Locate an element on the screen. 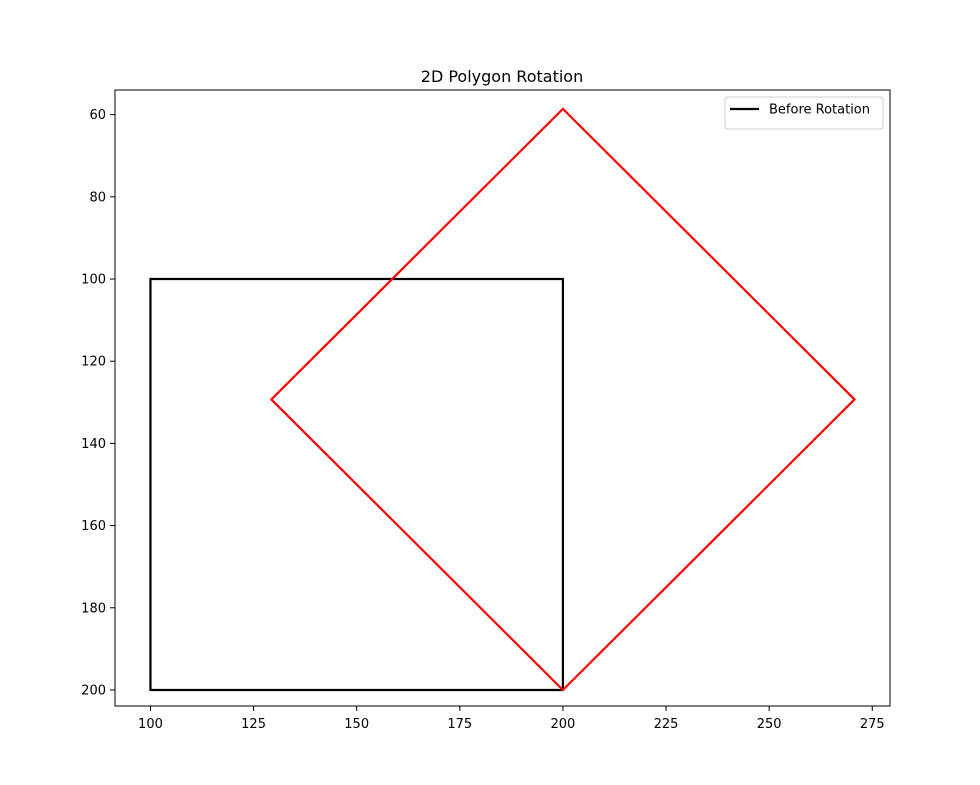  x-tick-label: 200 is located at coordinates (563, 724).